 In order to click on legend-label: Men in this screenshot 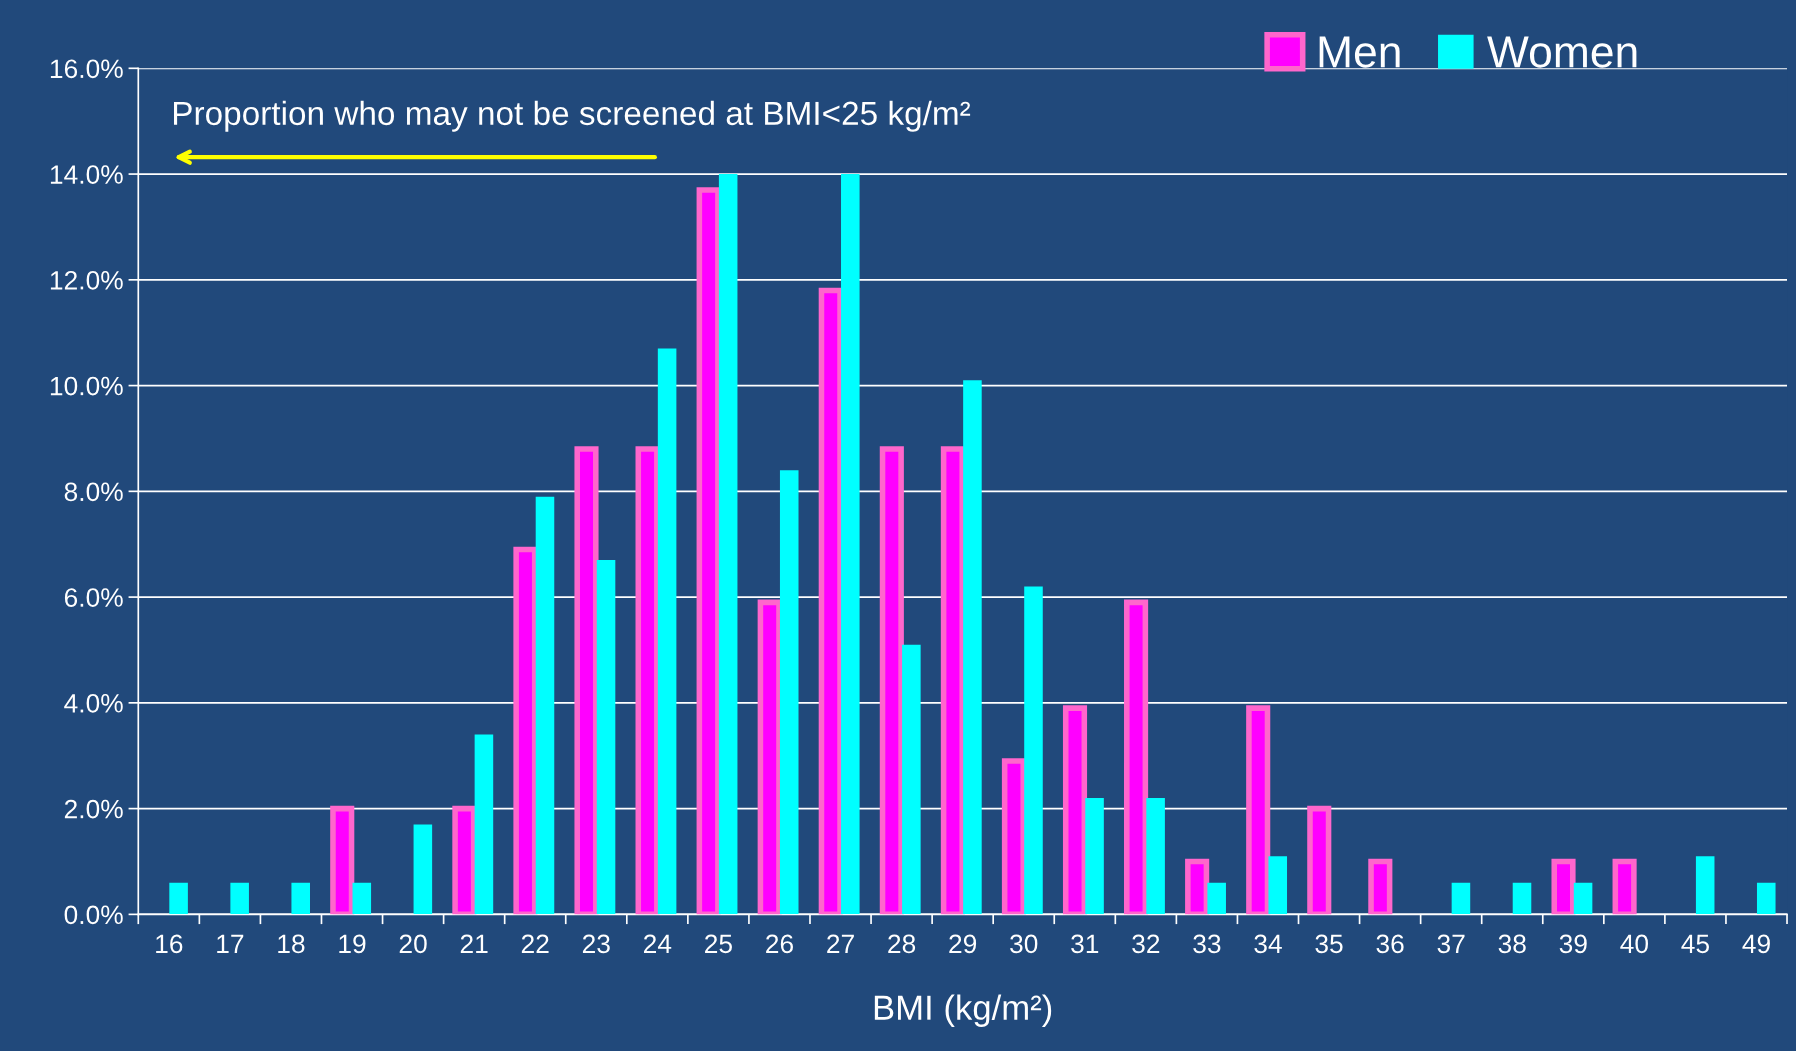, I will do `click(1359, 52)`.